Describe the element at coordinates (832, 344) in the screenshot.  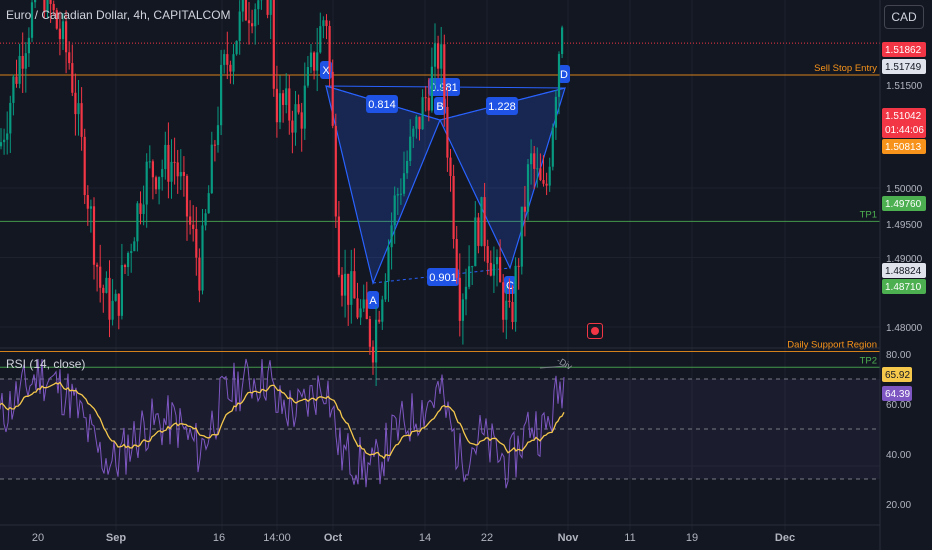
I see `level-label: Daily Support Region` at that location.